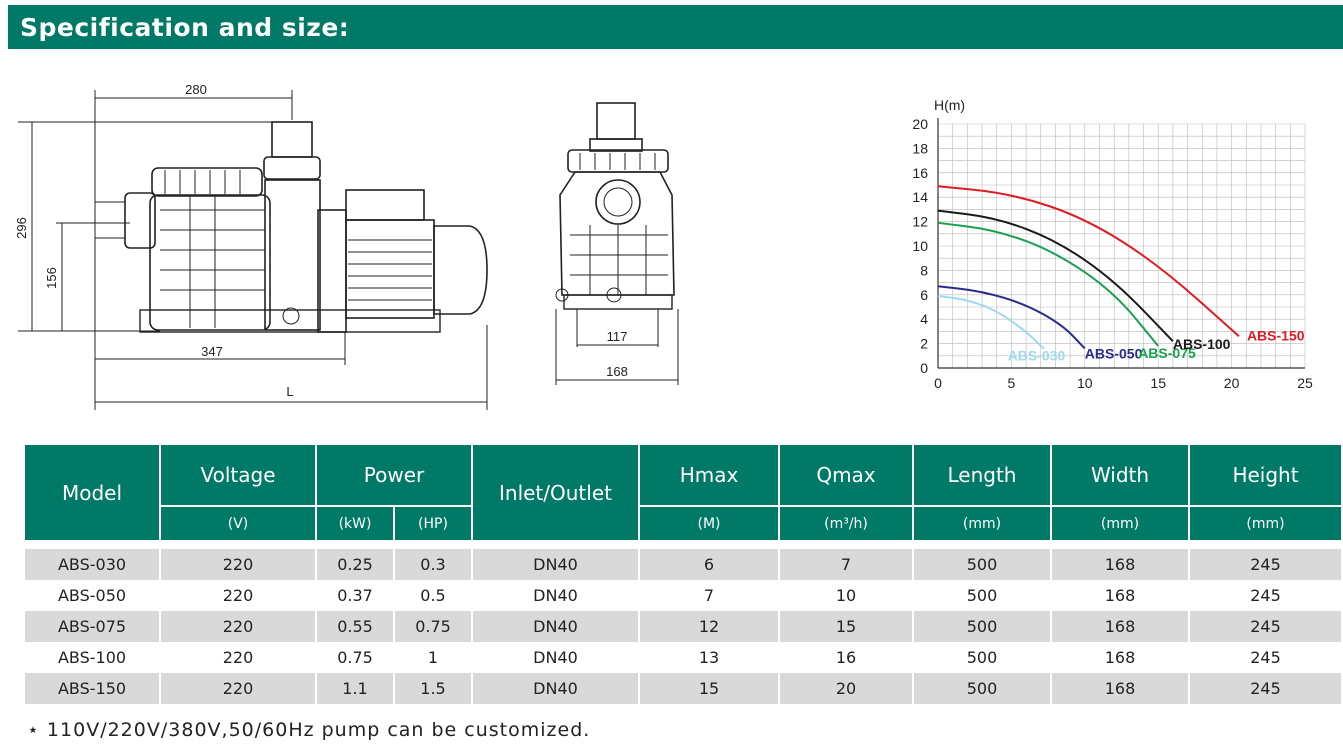 The height and width of the screenshot is (751, 1343). I want to click on dim-168-label: 168, so click(617, 371).